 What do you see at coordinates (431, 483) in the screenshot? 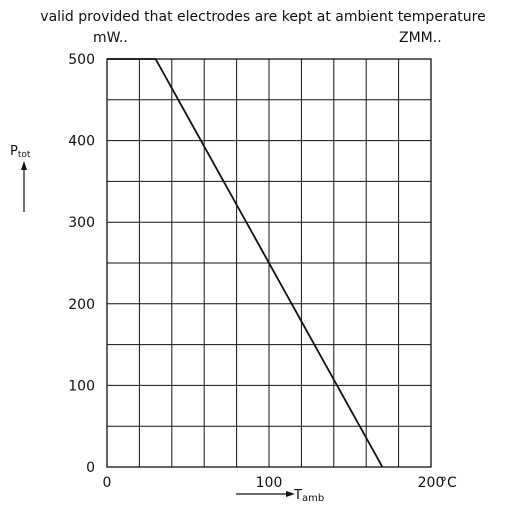
I see `x-tick-label: 200` at bounding box center [431, 483].